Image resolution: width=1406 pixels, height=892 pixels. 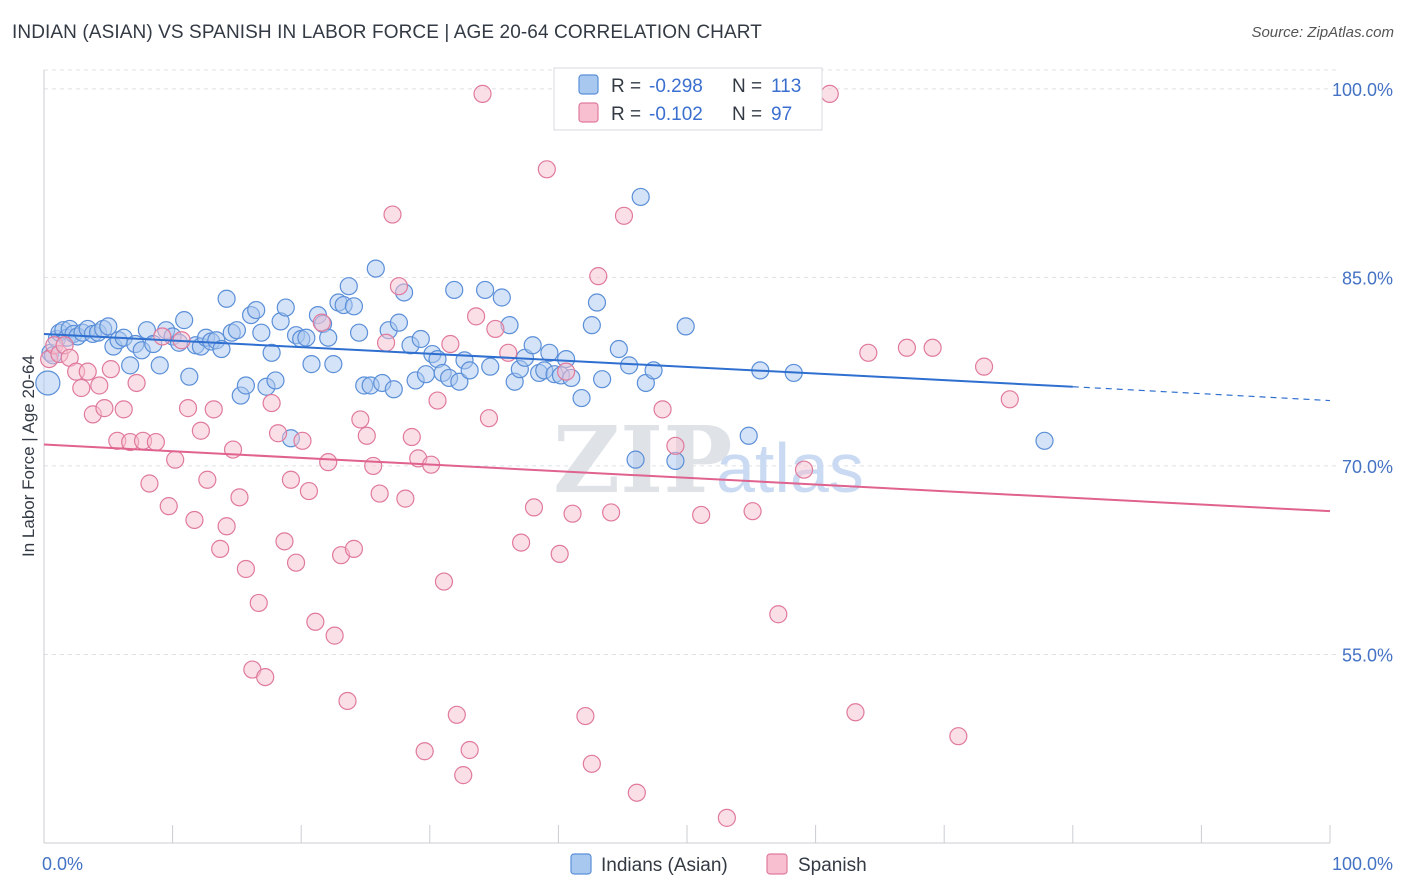 What do you see at coordinates (1362, 90) in the screenshot?
I see `y-tick-label-3: 100.0%` at bounding box center [1362, 90].